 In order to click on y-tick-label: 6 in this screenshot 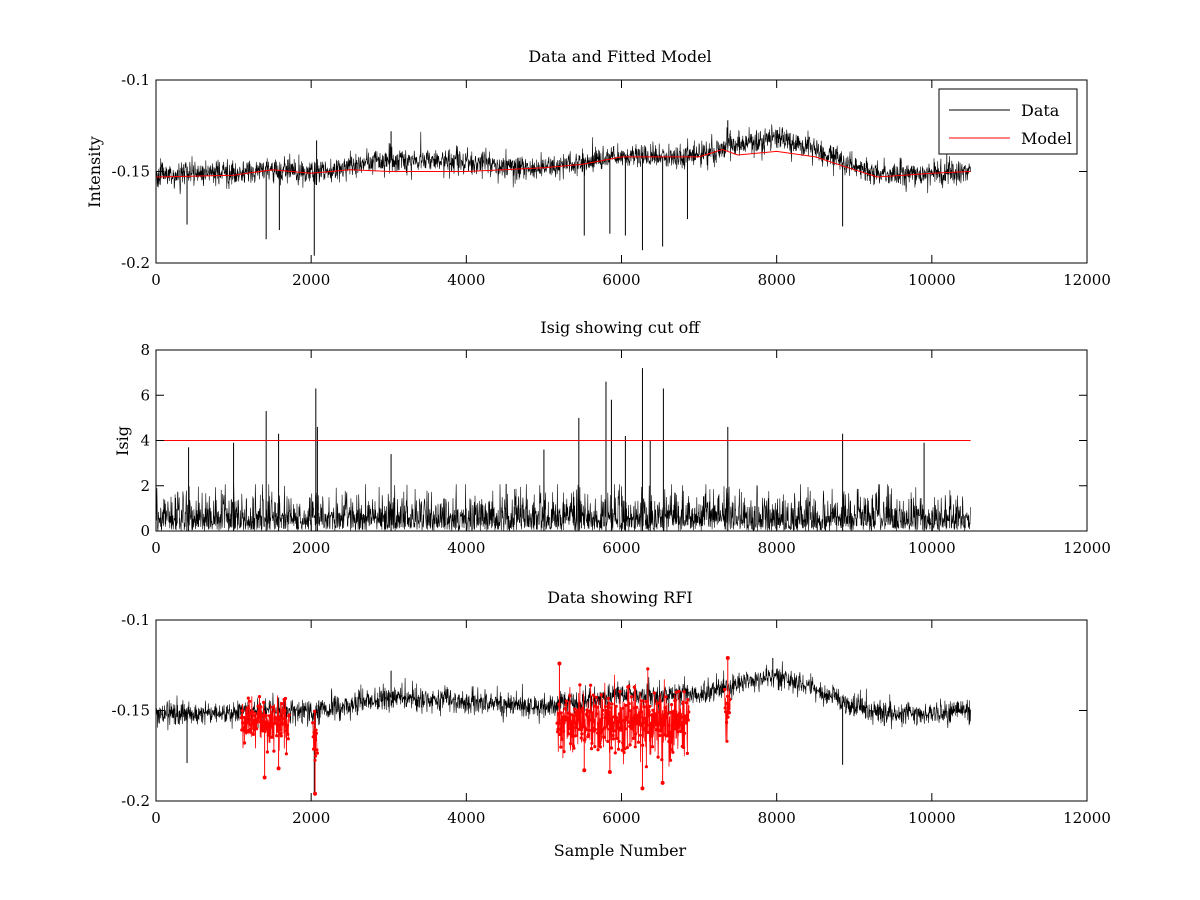, I will do `click(145, 395)`.